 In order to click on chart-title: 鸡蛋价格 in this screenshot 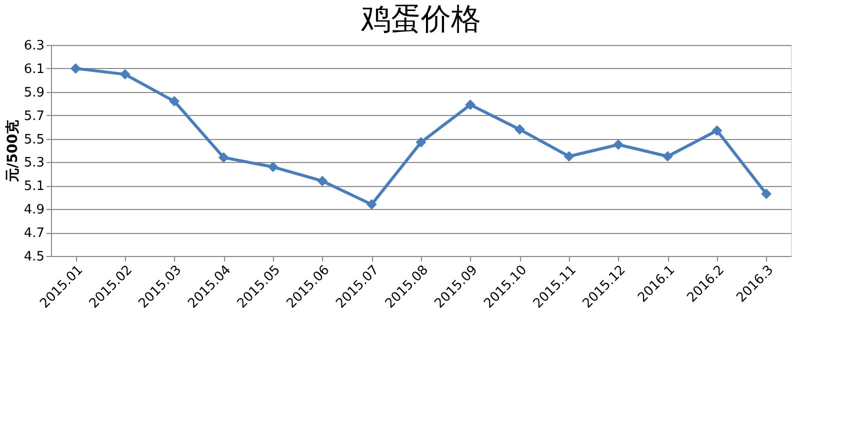, I will do `click(420, 19)`.